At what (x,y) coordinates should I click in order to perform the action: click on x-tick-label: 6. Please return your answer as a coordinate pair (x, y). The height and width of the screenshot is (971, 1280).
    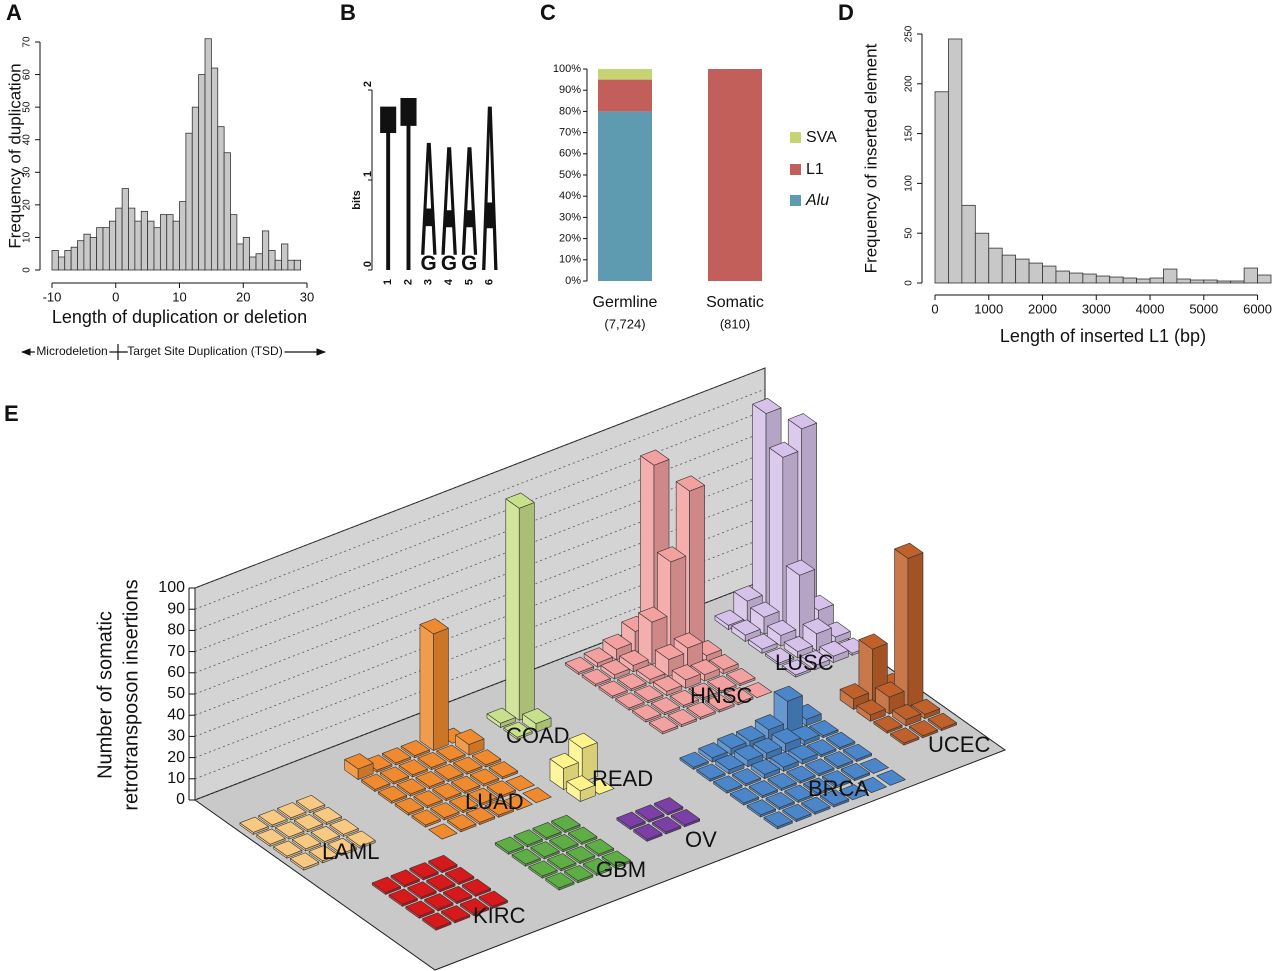
    Looking at the image, I should click on (490, 282).